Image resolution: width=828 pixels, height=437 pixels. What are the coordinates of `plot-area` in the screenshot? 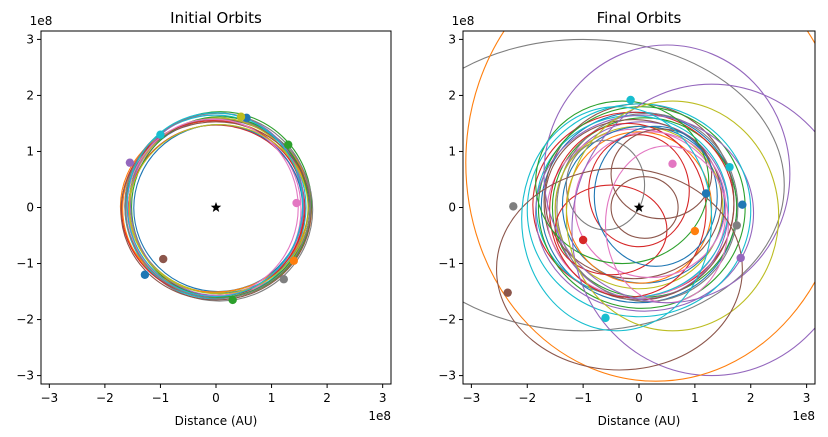 It's located at (216, 208).